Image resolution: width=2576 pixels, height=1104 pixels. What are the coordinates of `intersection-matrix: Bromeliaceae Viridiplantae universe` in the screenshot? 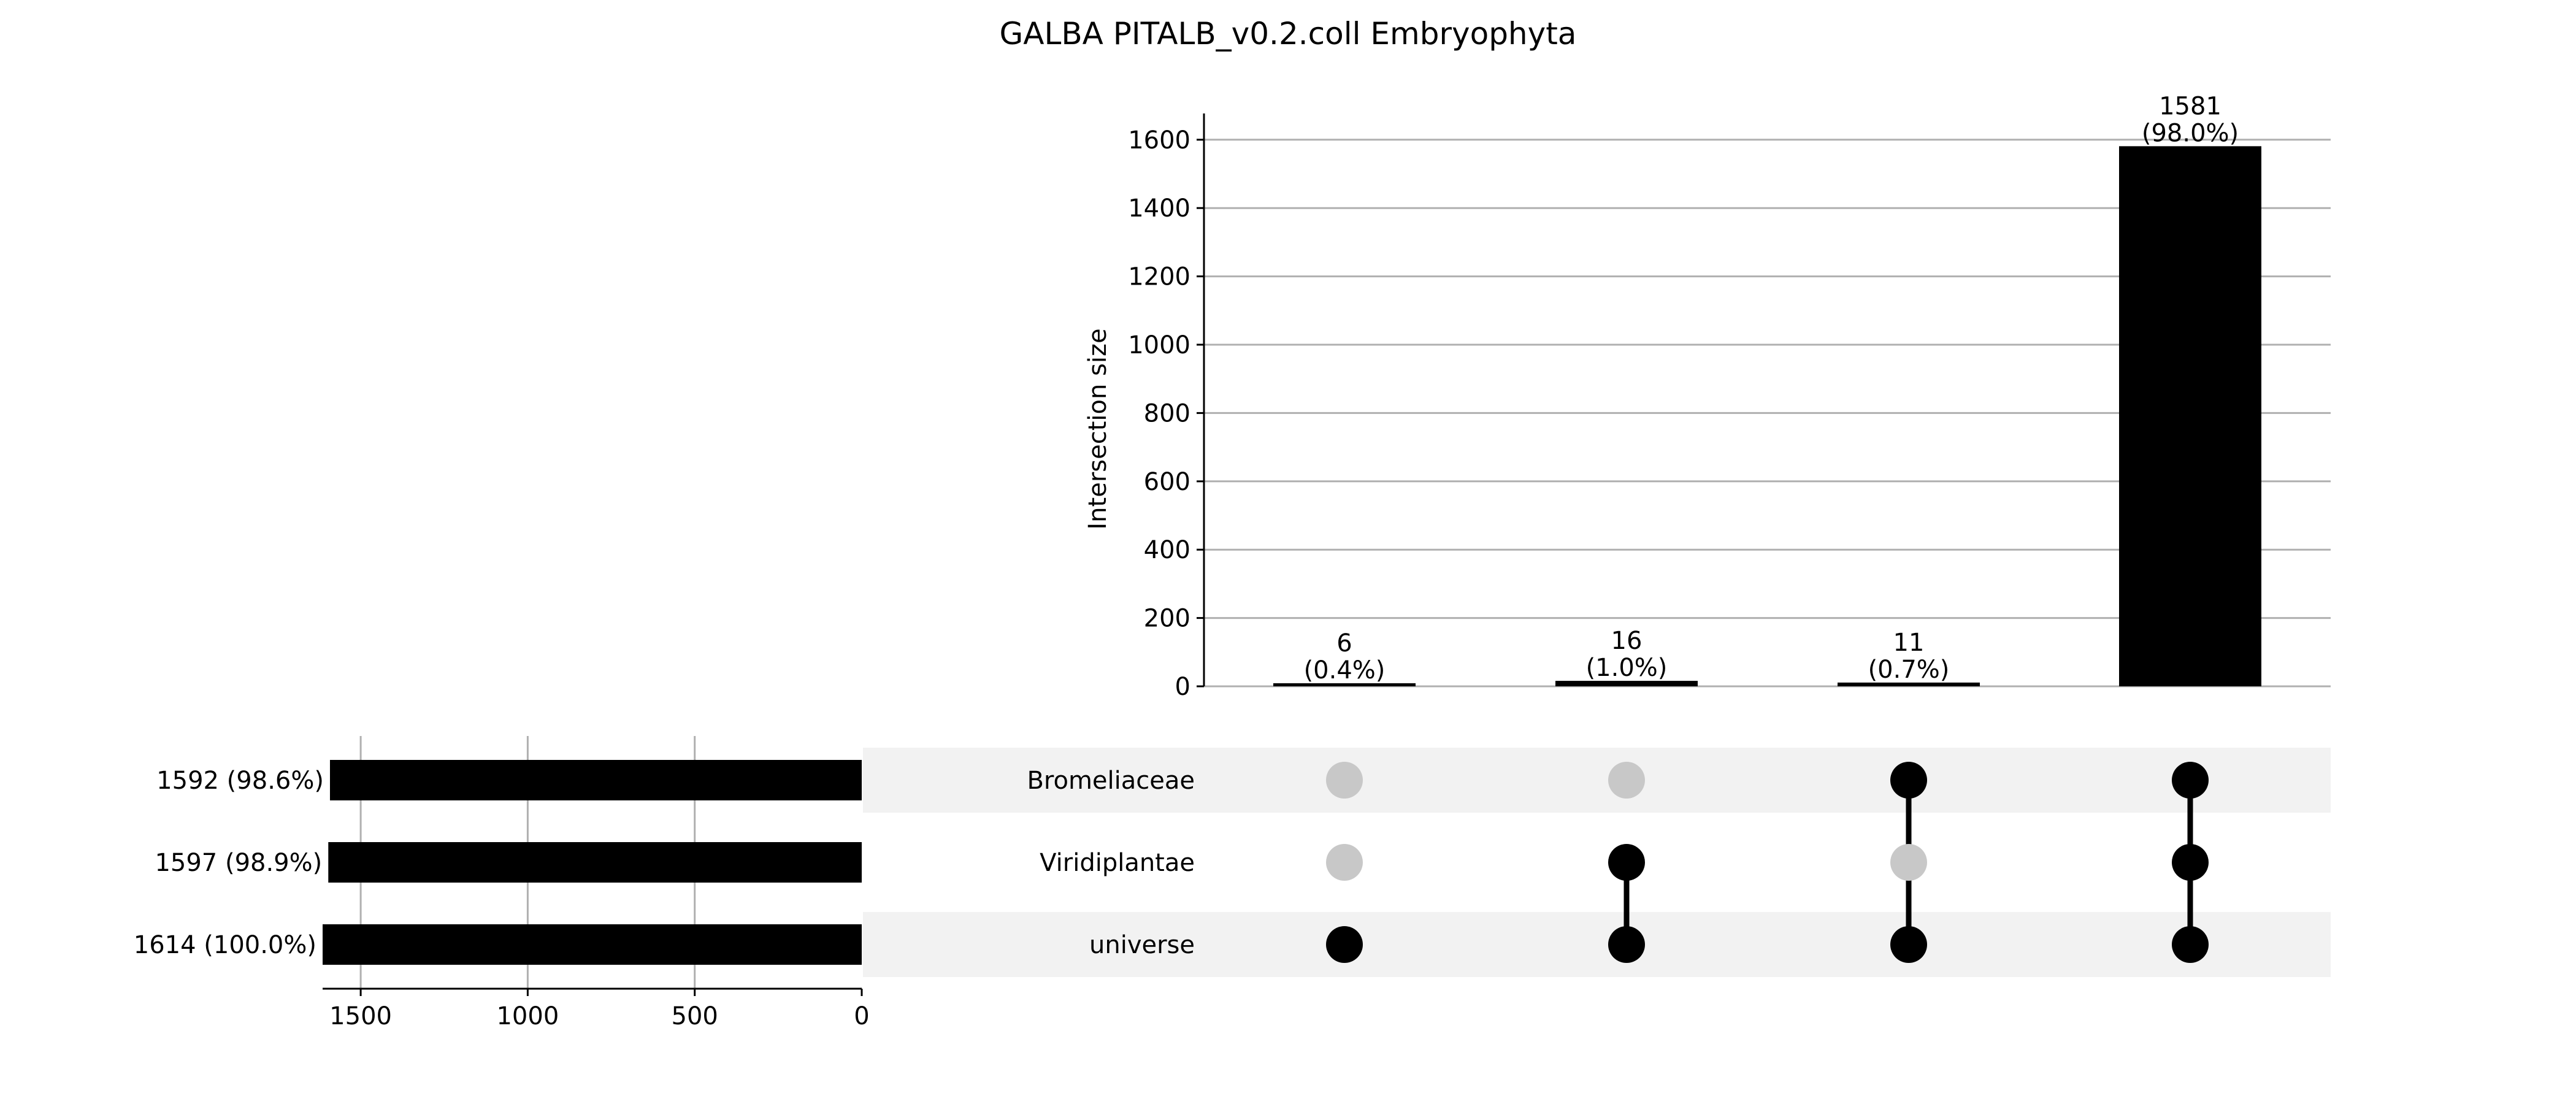 It's located at (1618, 862).